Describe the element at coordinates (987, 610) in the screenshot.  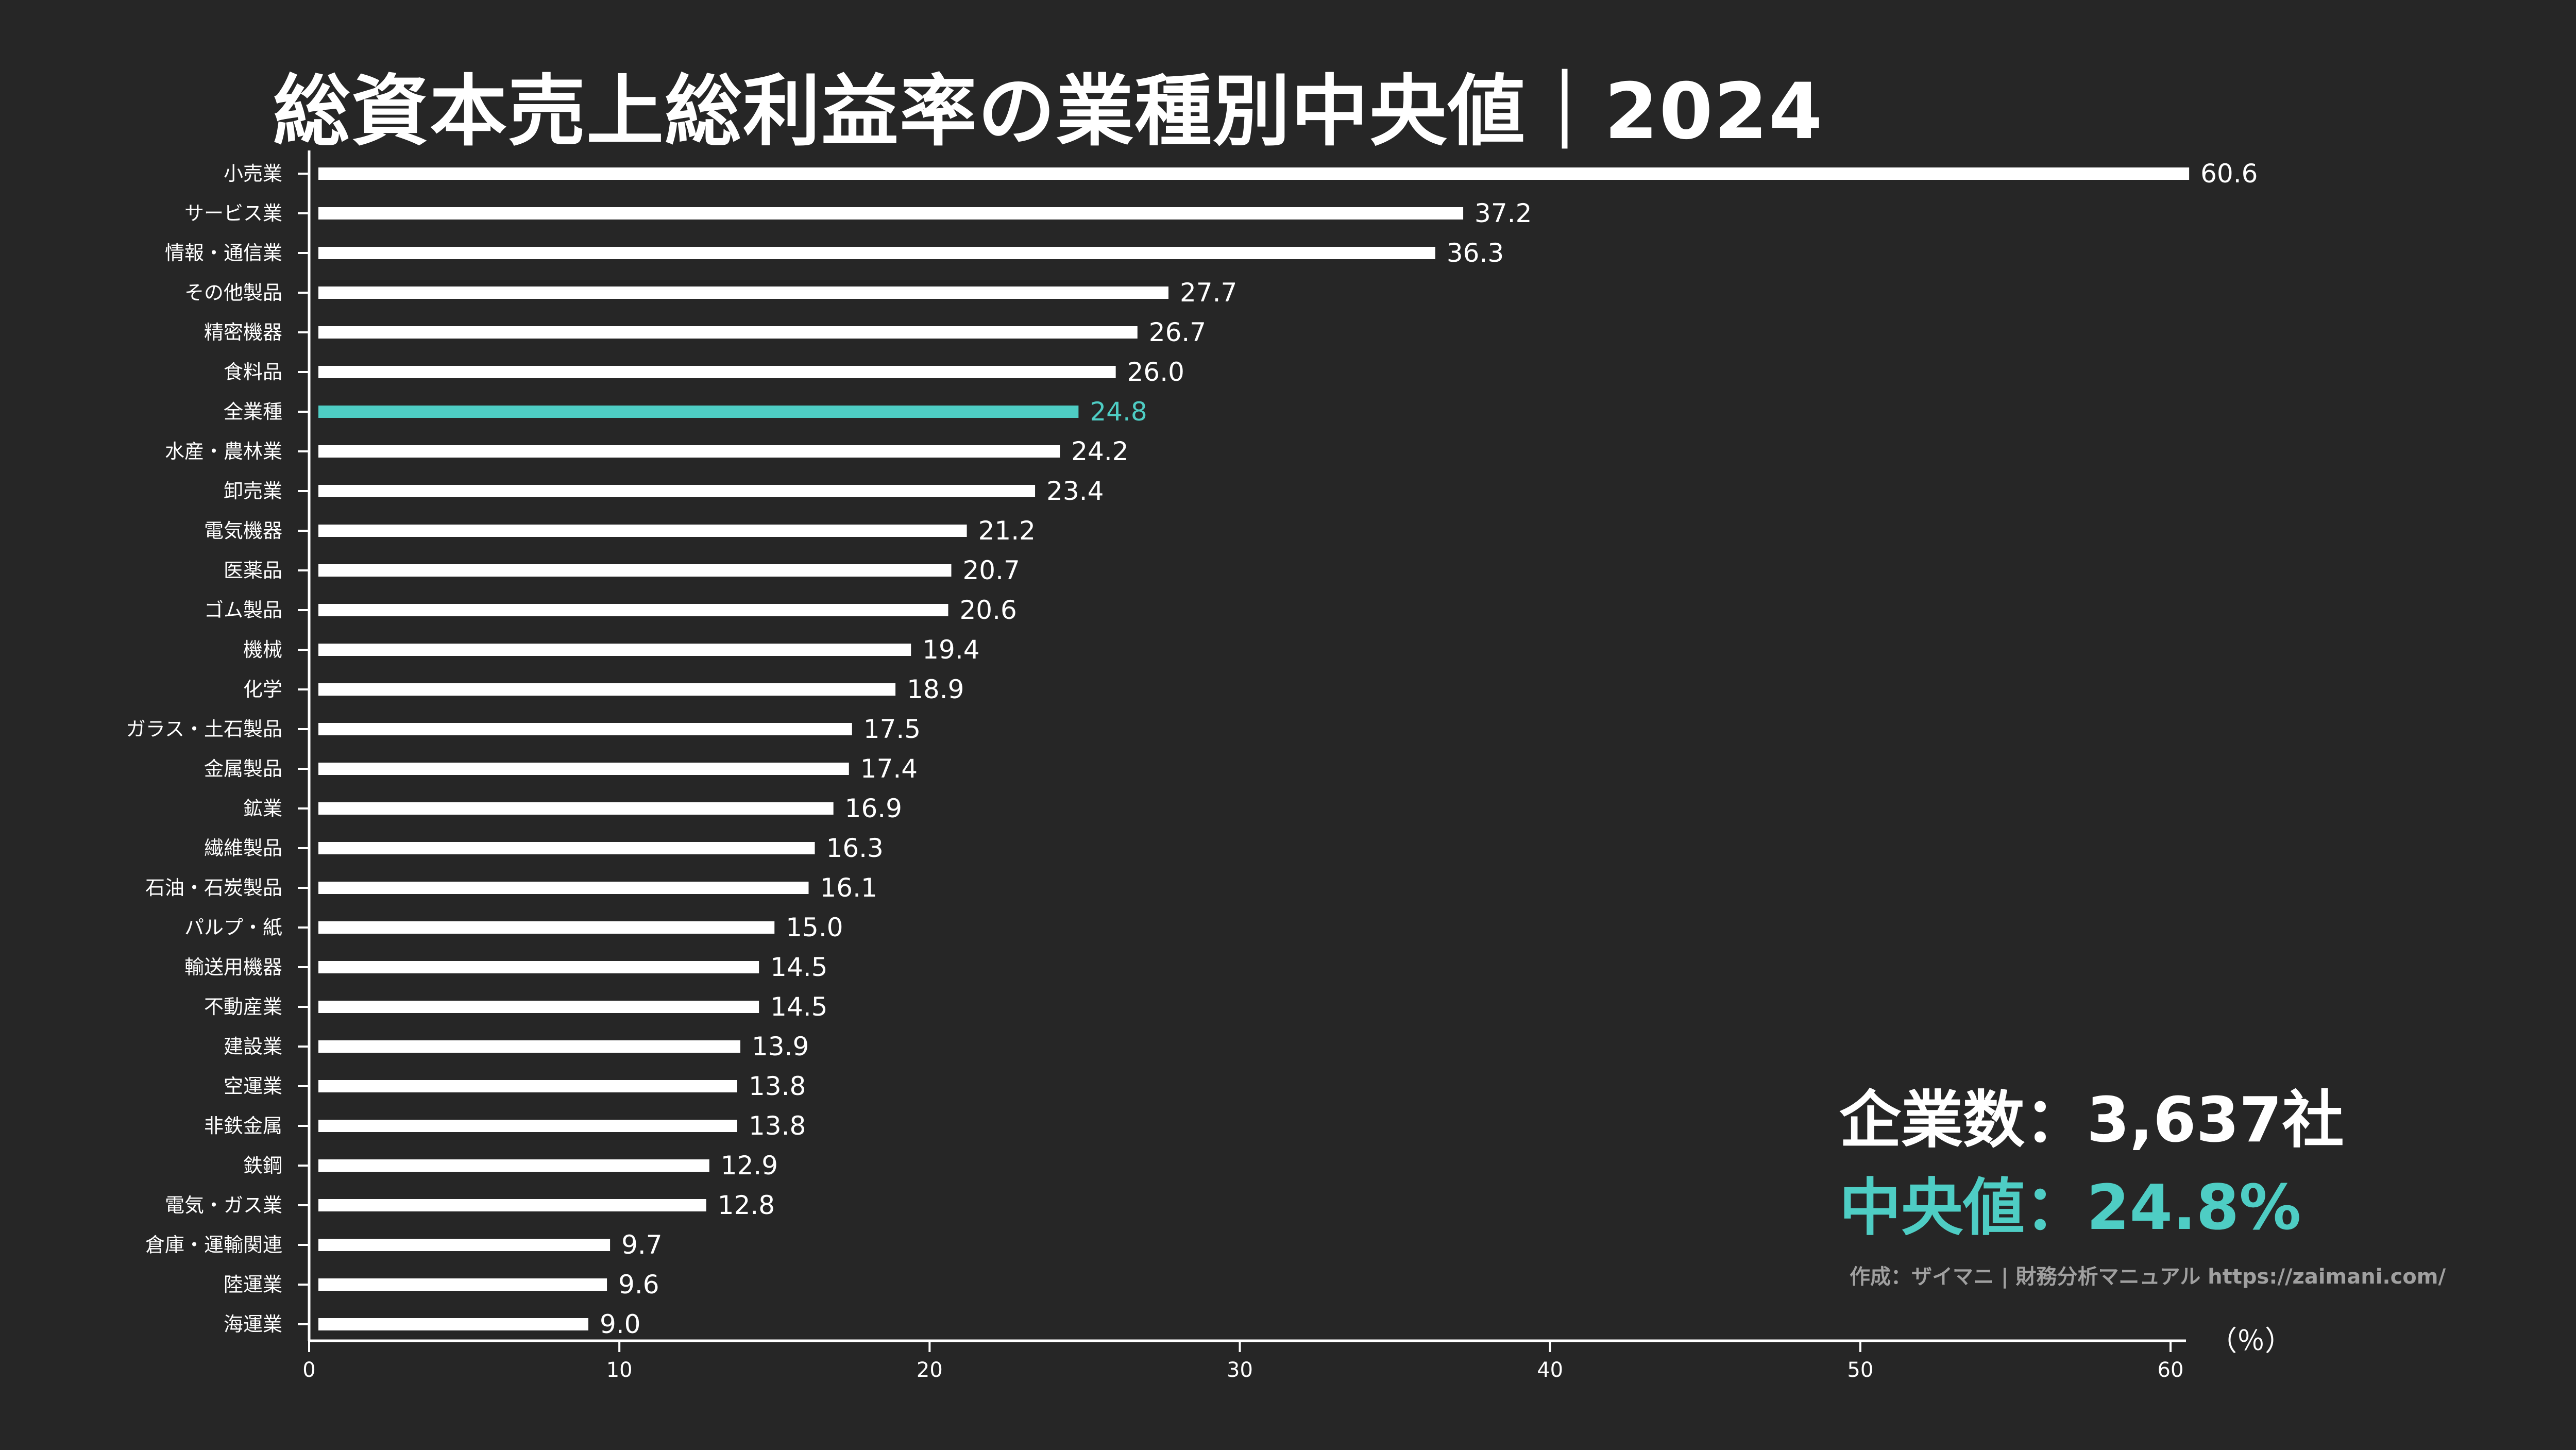
I see `value-label: 20.6` at that location.